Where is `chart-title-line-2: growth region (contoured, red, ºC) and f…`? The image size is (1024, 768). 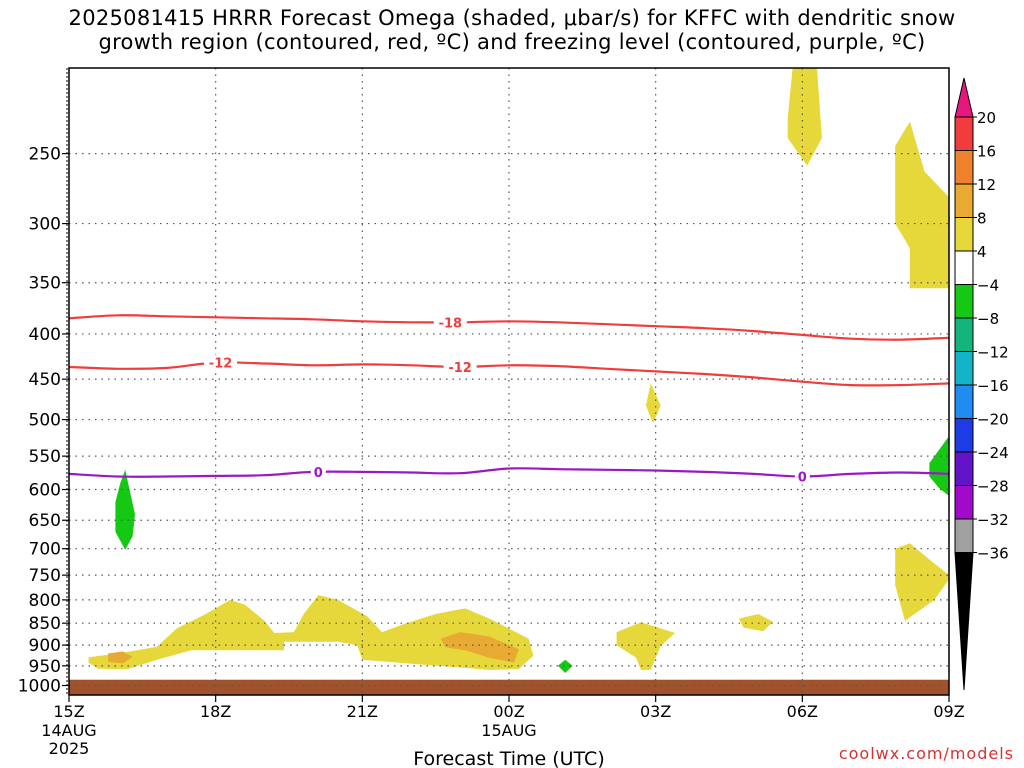
chart-title-line-2: growth region (contoured, red, ºC) and f… is located at coordinates (512, 42).